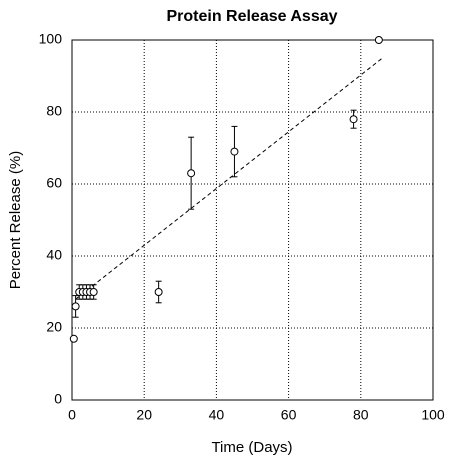 Image resolution: width=452 pixels, height=464 pixels. I want to click on x-tick-label: 80, so click(361, 415).